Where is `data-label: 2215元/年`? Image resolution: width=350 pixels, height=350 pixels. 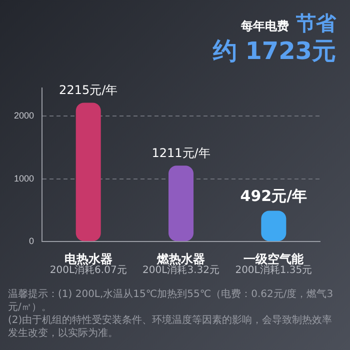 data-label: 2215元/年 is located at coordinates (88, 89).